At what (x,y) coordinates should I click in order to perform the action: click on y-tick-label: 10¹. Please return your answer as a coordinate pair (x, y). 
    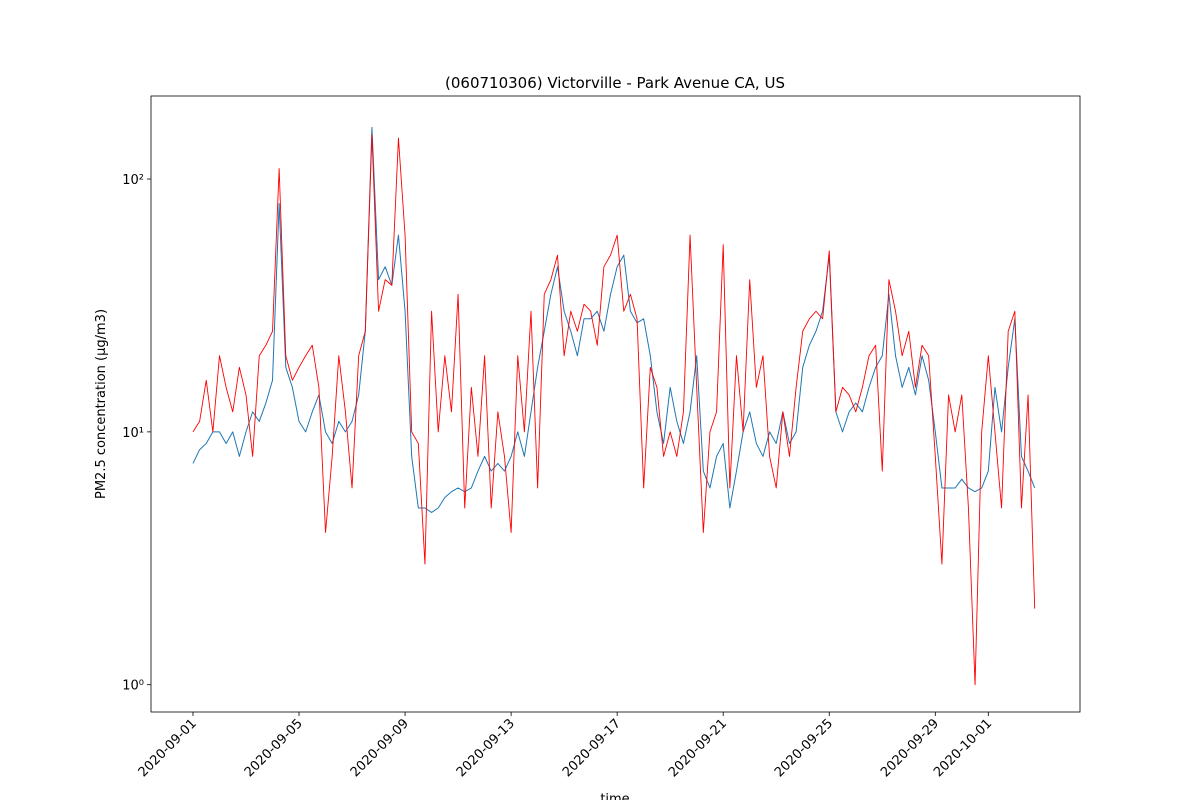
    Looking at the image, I should click on (133, 433).